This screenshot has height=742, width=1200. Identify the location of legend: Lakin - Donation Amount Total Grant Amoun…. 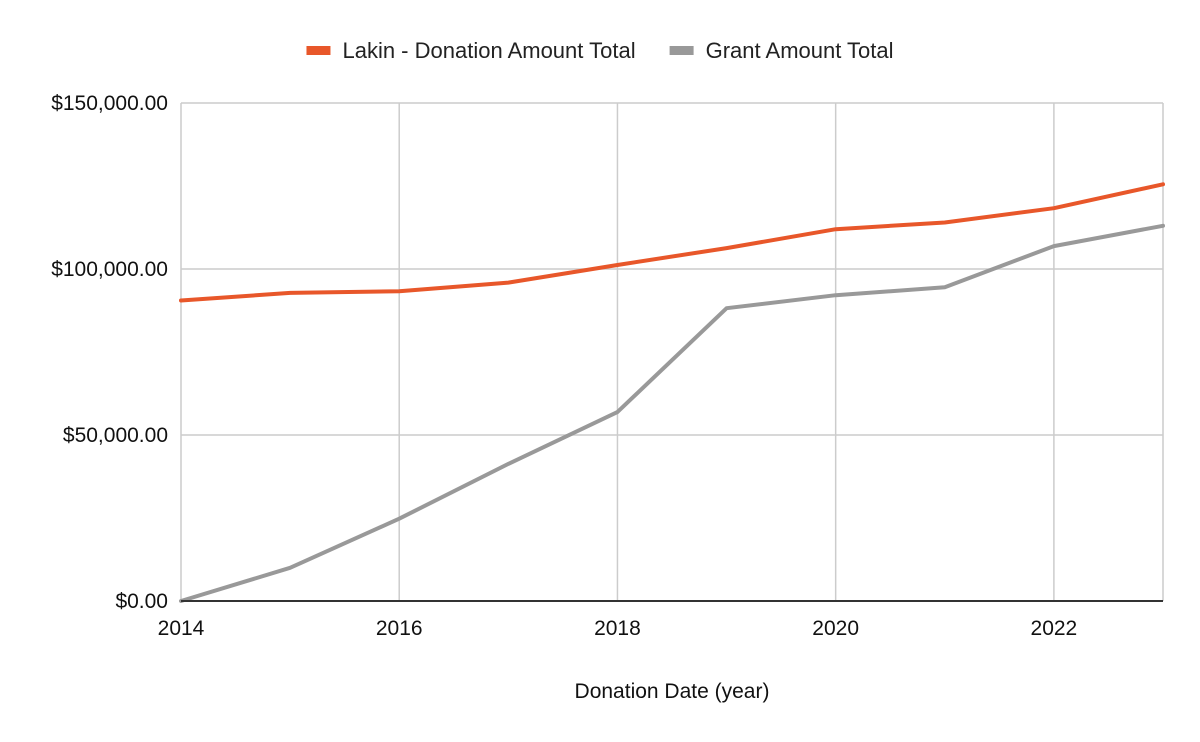
(600, 50).